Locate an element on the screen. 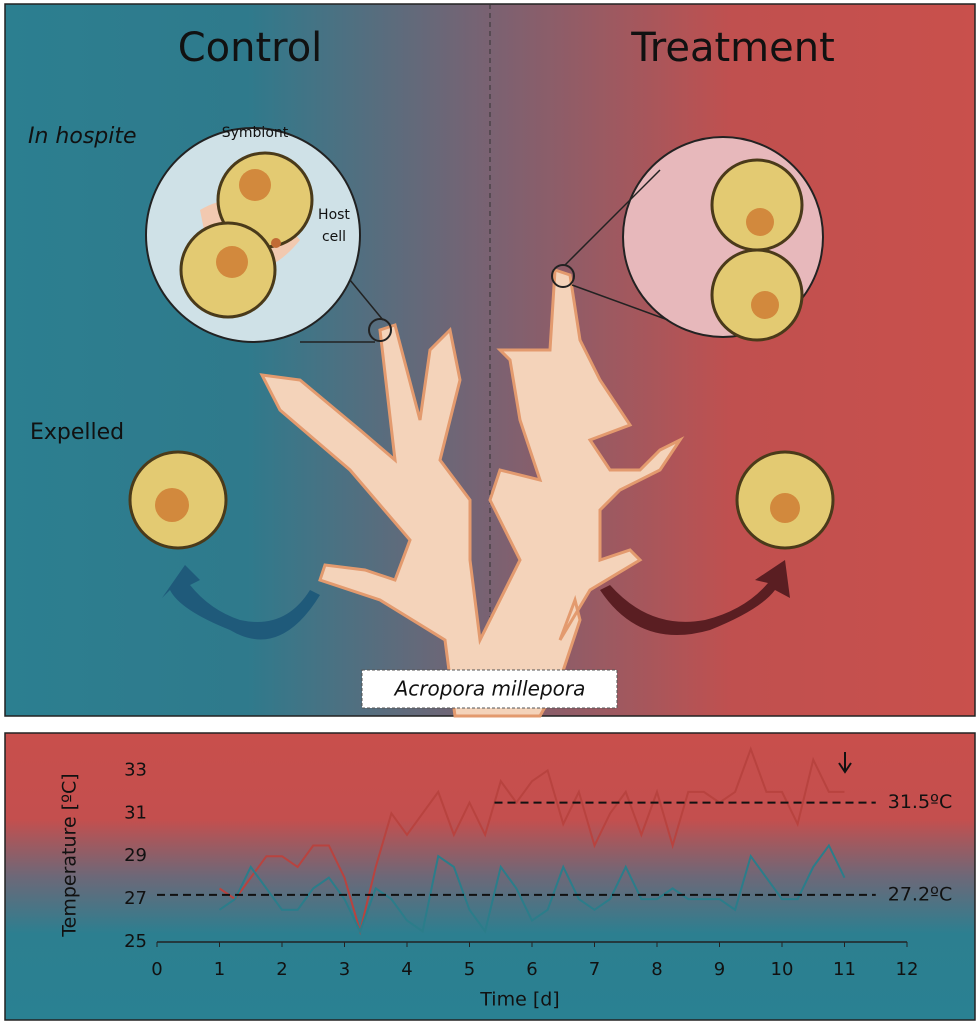 This screenshot has width=980, height=1028. x-tick-label: 12 is located at coordinates (907, 969).